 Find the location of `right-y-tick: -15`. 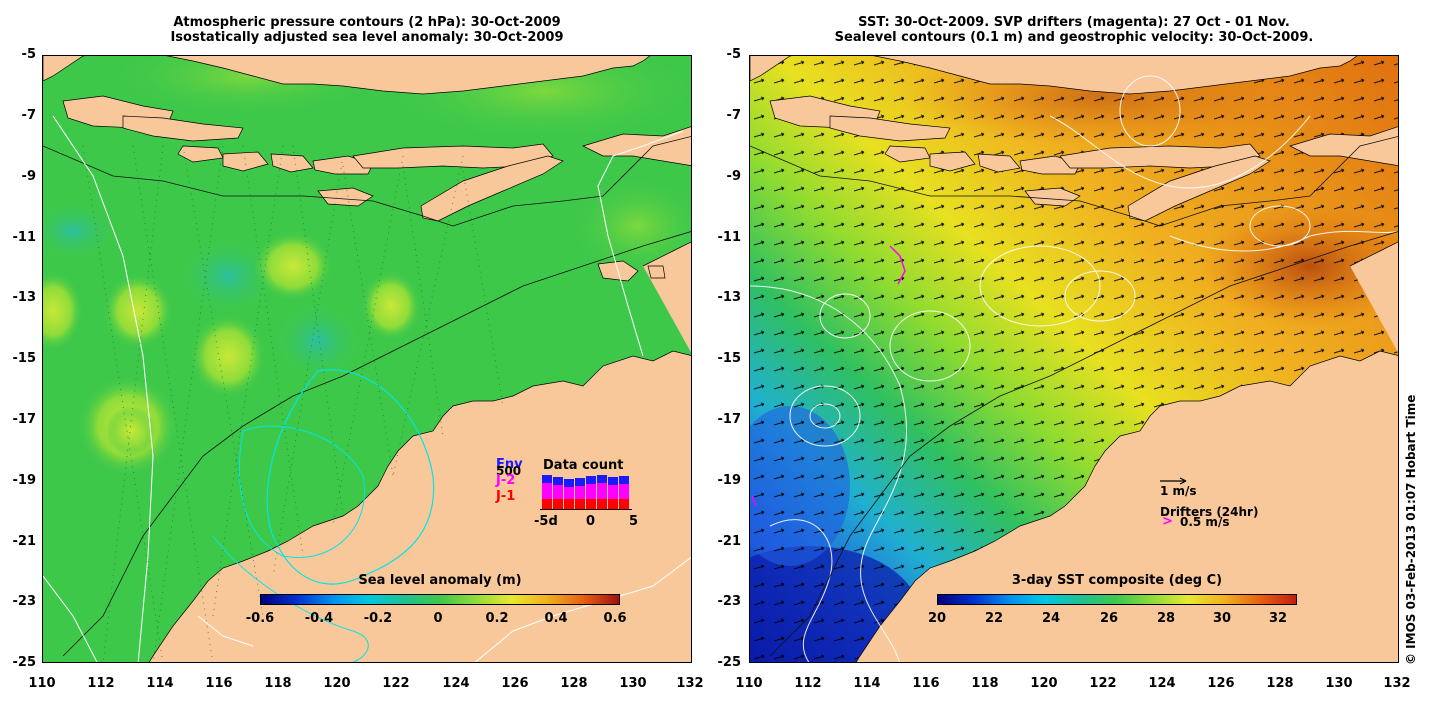

right-y-tick: -15 is located at coordinates (729, 358).